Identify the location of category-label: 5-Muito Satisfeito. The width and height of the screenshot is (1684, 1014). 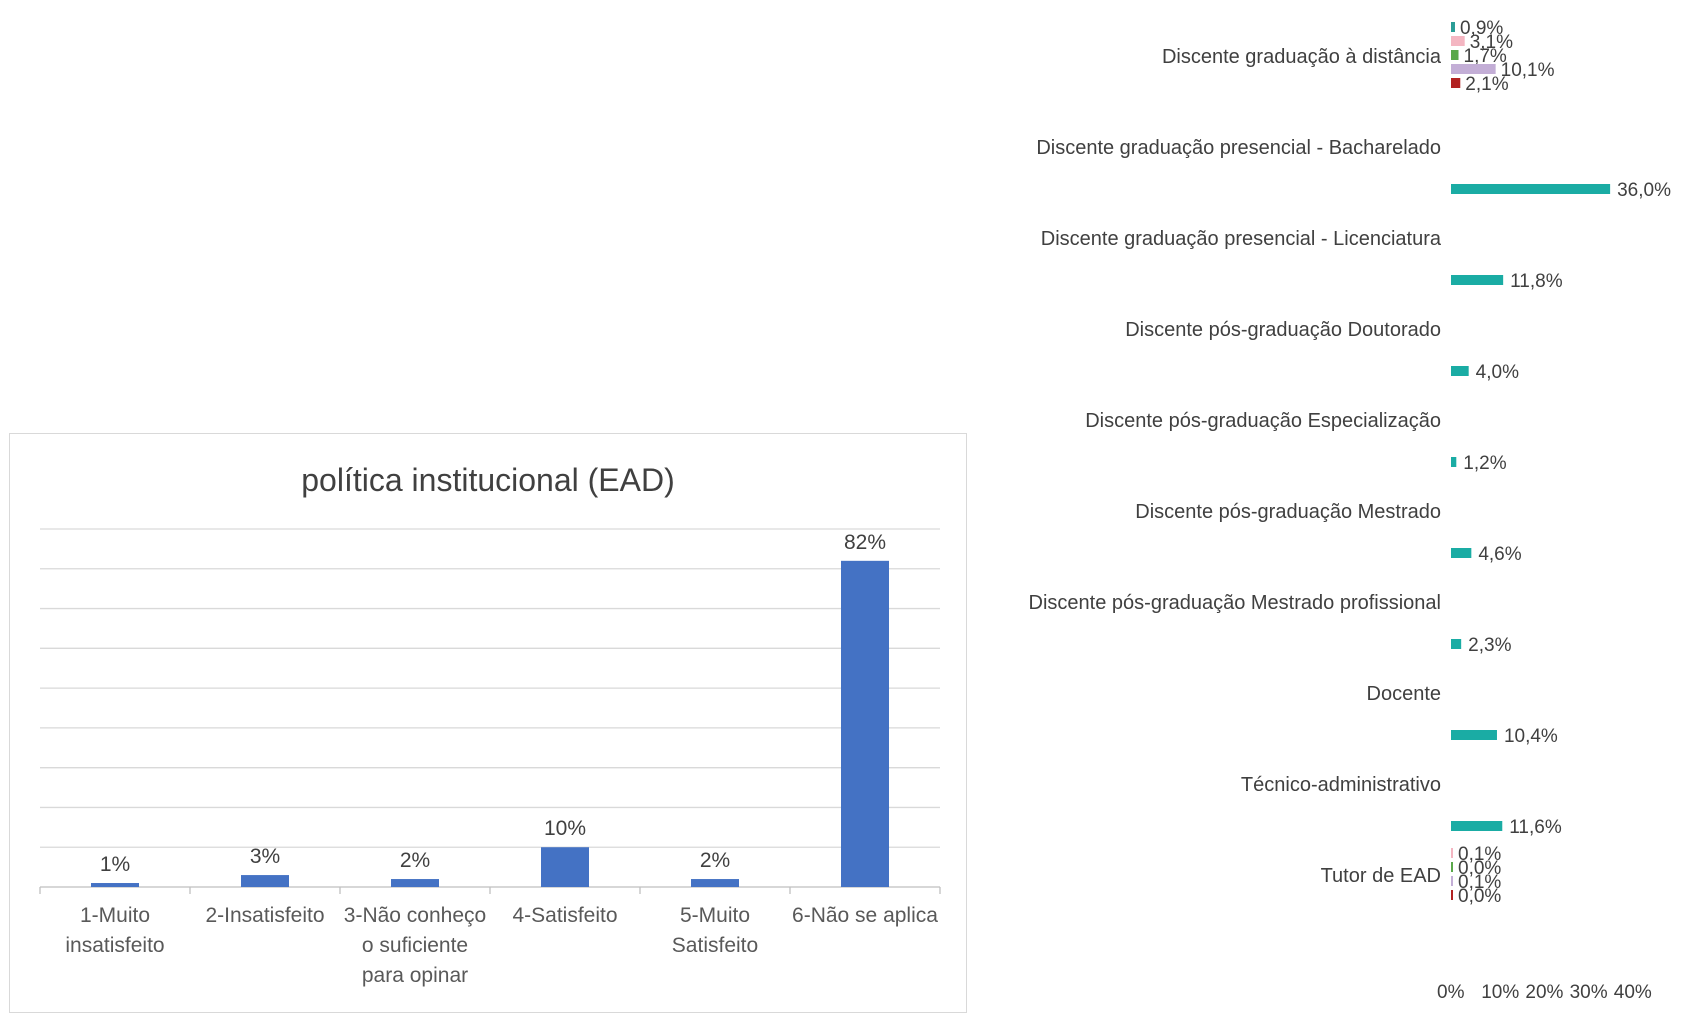
(715, 930).